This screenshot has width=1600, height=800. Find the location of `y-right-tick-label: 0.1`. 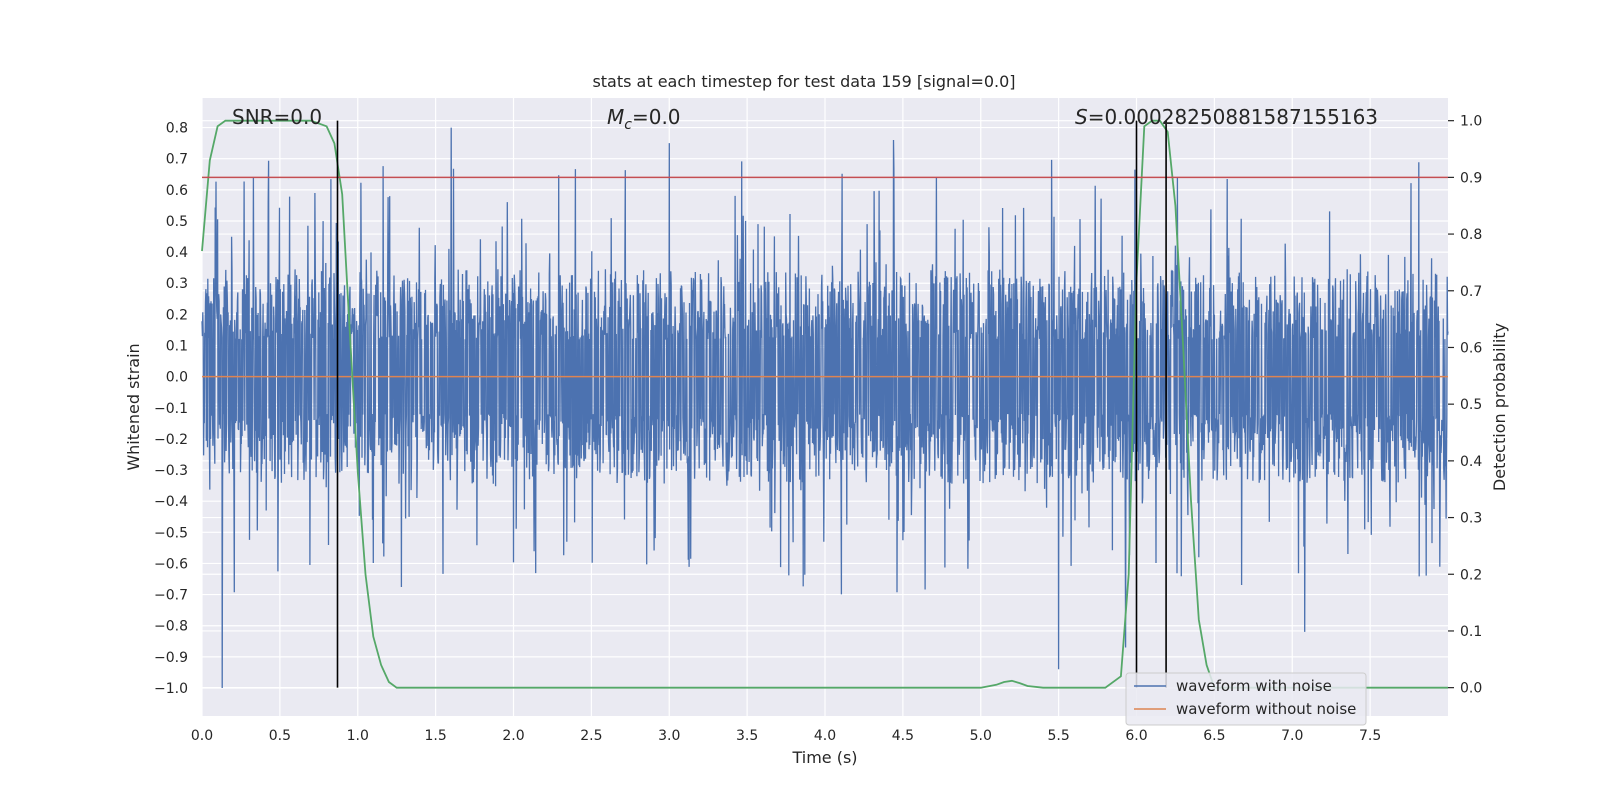

y-right-tick-label: 0.1 is located at coordinates (1471, 632).